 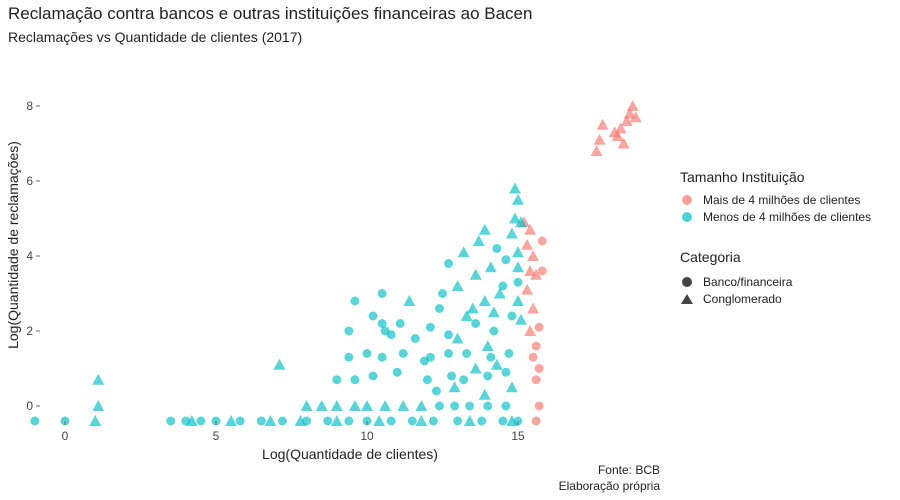 What do you see at coordinates (65, 436) in the screenshot?
I see `x-tick-label: 0` at bounding box center [65, 436].